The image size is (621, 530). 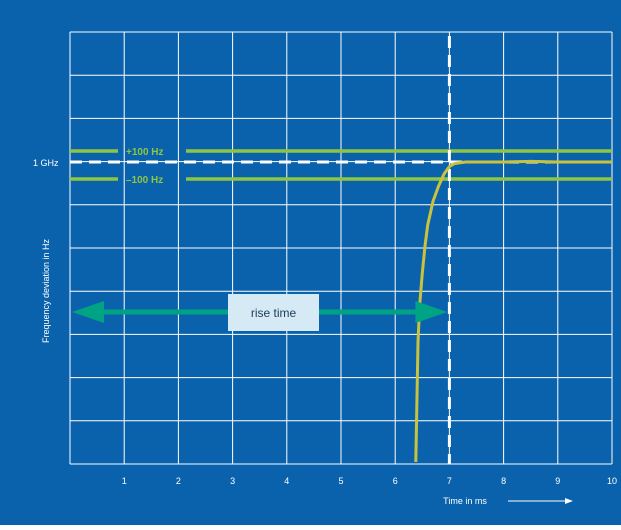 What do you see at coordinates (144, 180) in the screenshot?
I see `lower-band-label: –100 Hz` at bounding box center [144, 180].